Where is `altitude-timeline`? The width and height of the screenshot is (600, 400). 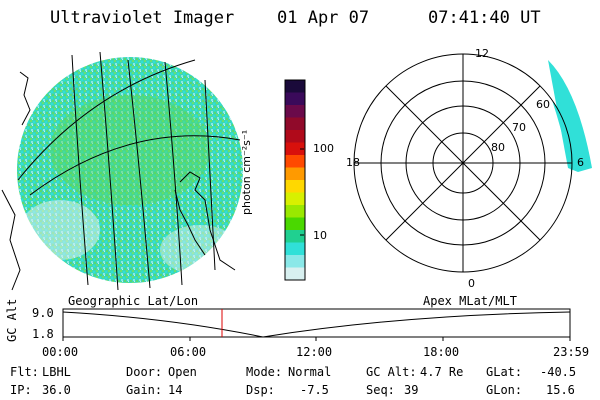
altitude-timeline is located at coordinates (316, 324).